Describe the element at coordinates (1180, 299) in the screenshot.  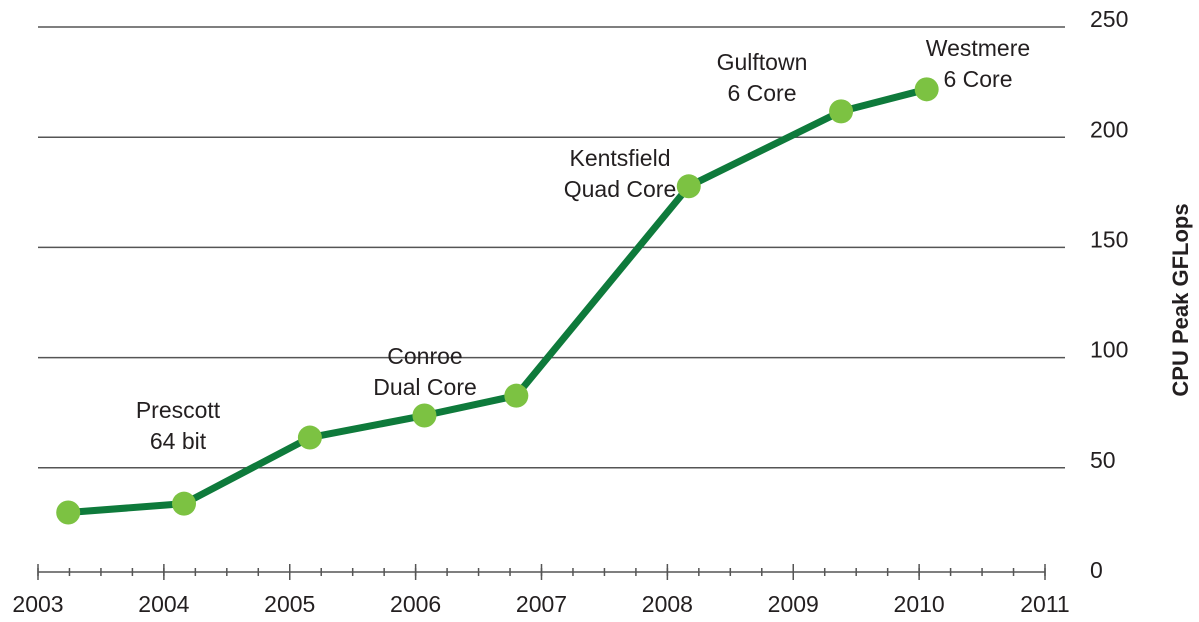
I see `y-axis-title: CPU Peak GFLops` at that location.